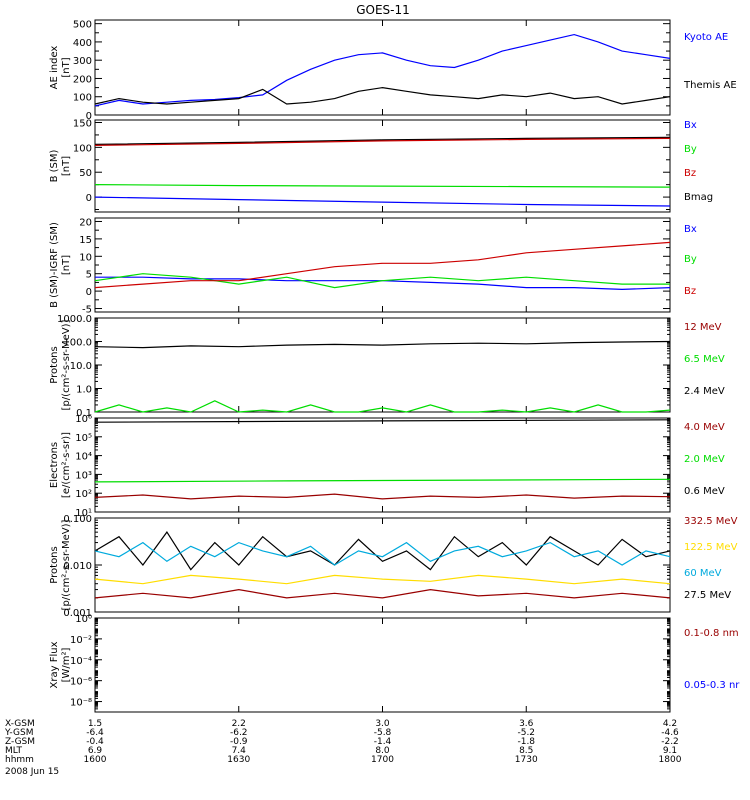 The width and height of the screenshot is (750, 800). What do you see at coordinates (704, 491) in the screenshot?
I see `legend-entry: 0.6 MeV` at bounding box center [704, 491].